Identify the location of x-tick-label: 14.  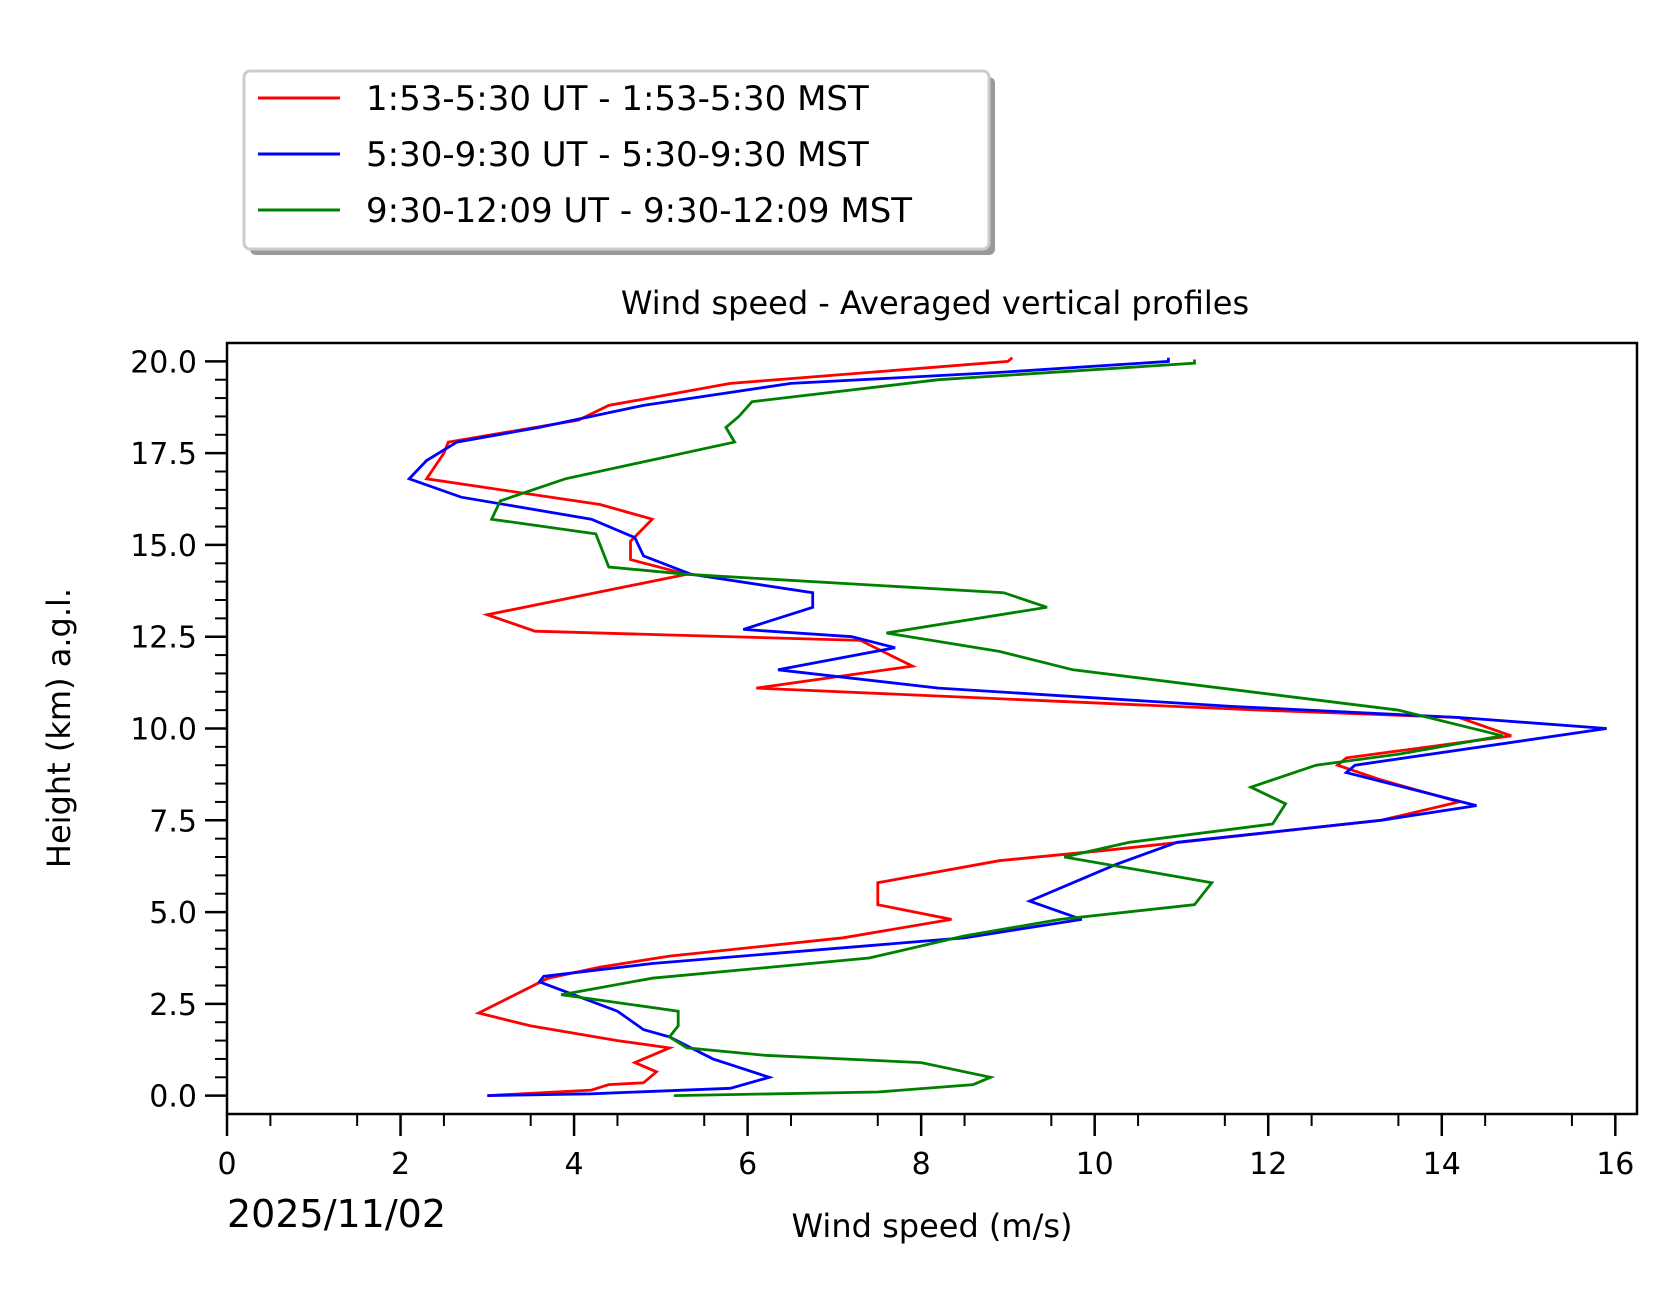
(1442, 1164).